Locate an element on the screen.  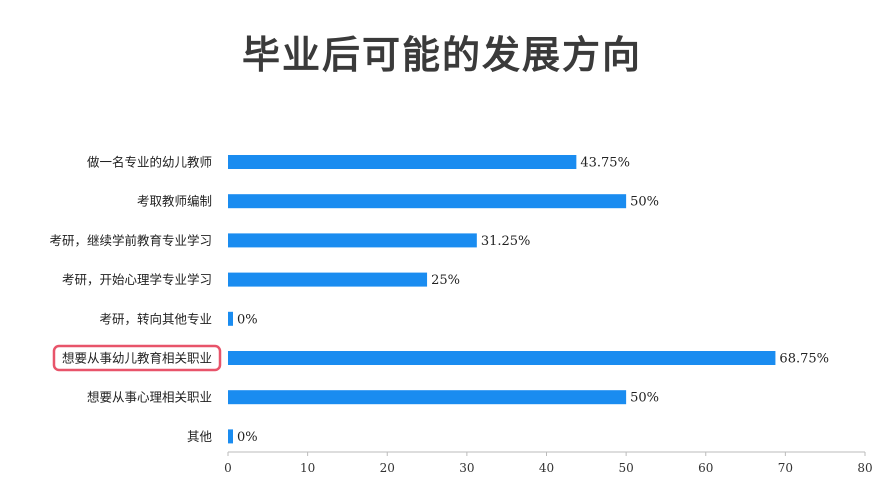
category-label: 想要从事幼儿教育相关职业 is located at coordinates (137, 358).